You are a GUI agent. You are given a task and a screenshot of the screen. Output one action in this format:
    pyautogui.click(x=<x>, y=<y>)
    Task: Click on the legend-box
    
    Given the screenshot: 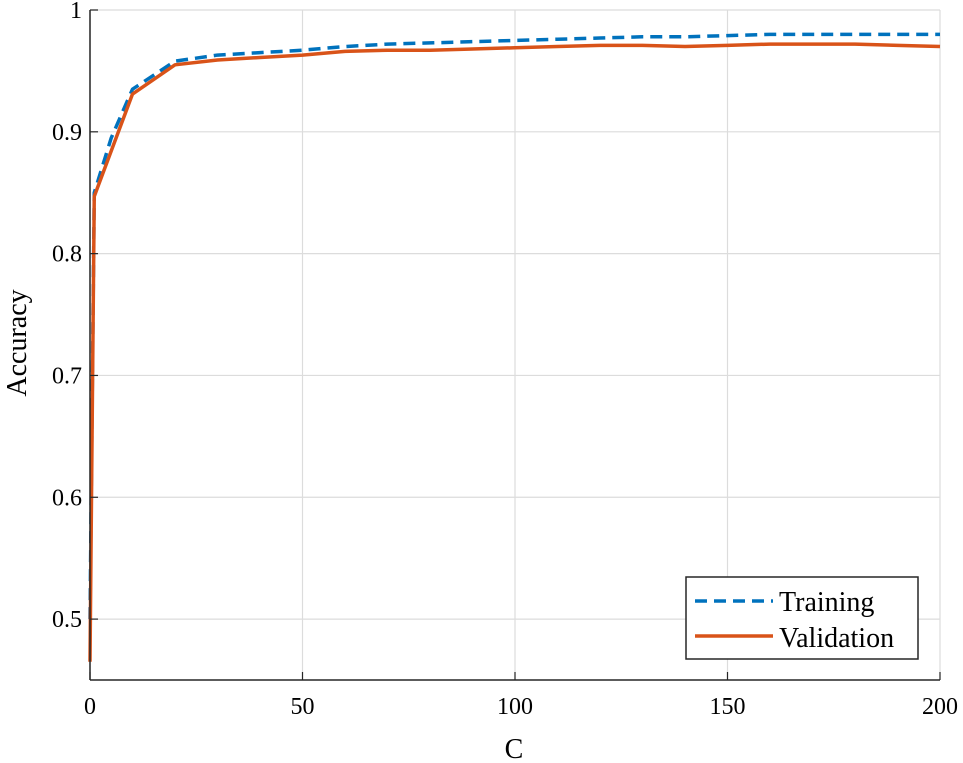 What is the action you would take?
    pyautogui.click(x=802, y=618)
    